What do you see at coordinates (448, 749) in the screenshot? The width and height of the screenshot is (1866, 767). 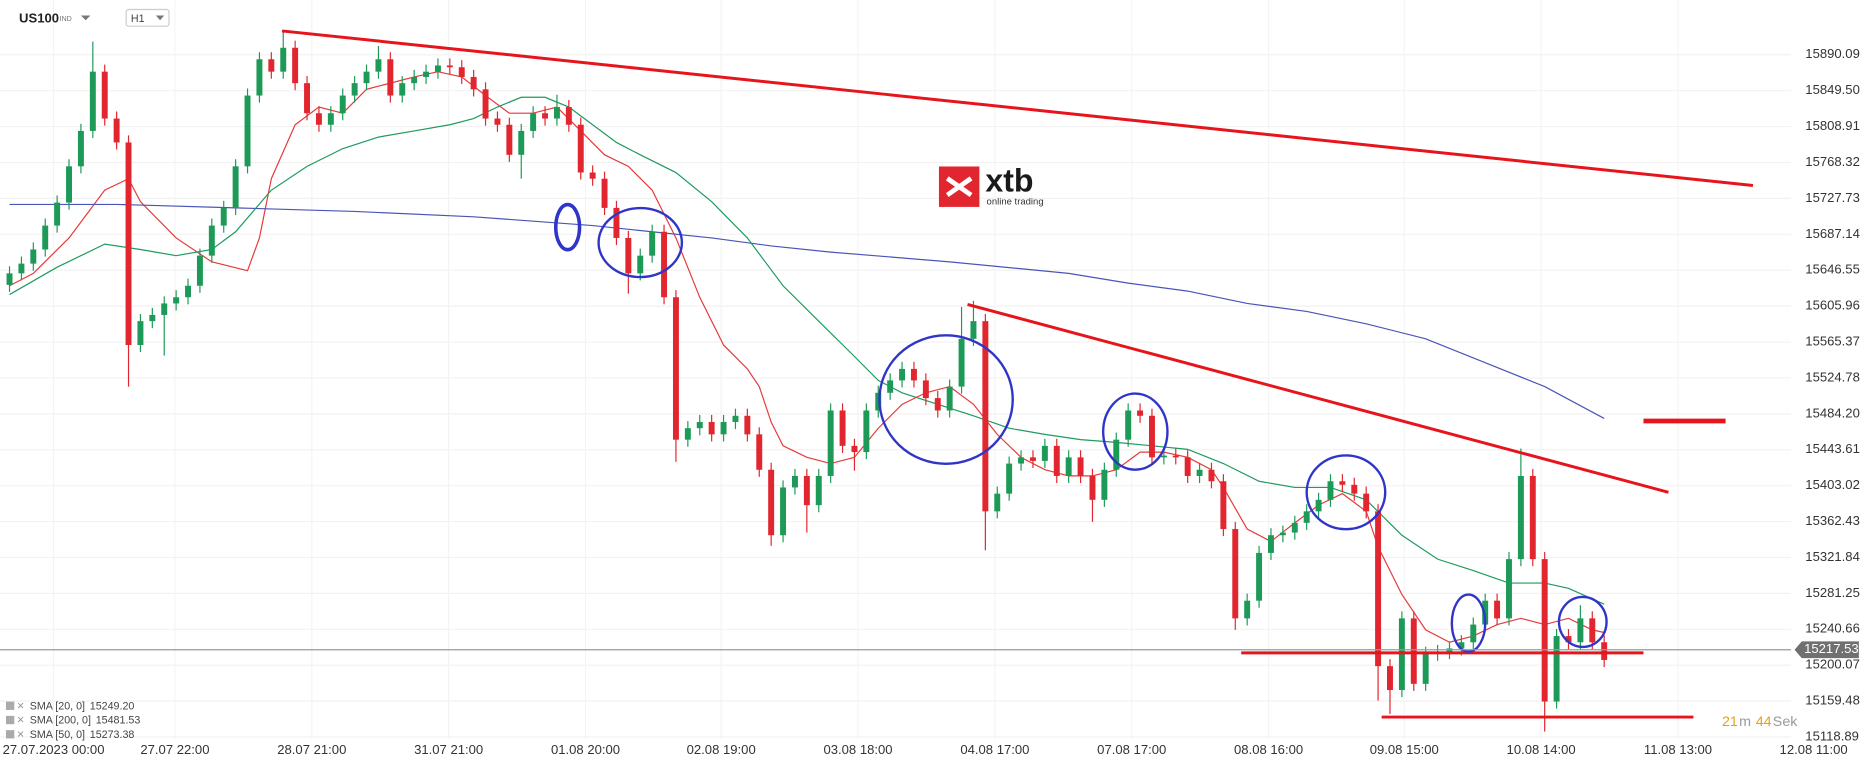 I see `x-tick-label: 31.07 21:00` at bounding box center [448, 749].